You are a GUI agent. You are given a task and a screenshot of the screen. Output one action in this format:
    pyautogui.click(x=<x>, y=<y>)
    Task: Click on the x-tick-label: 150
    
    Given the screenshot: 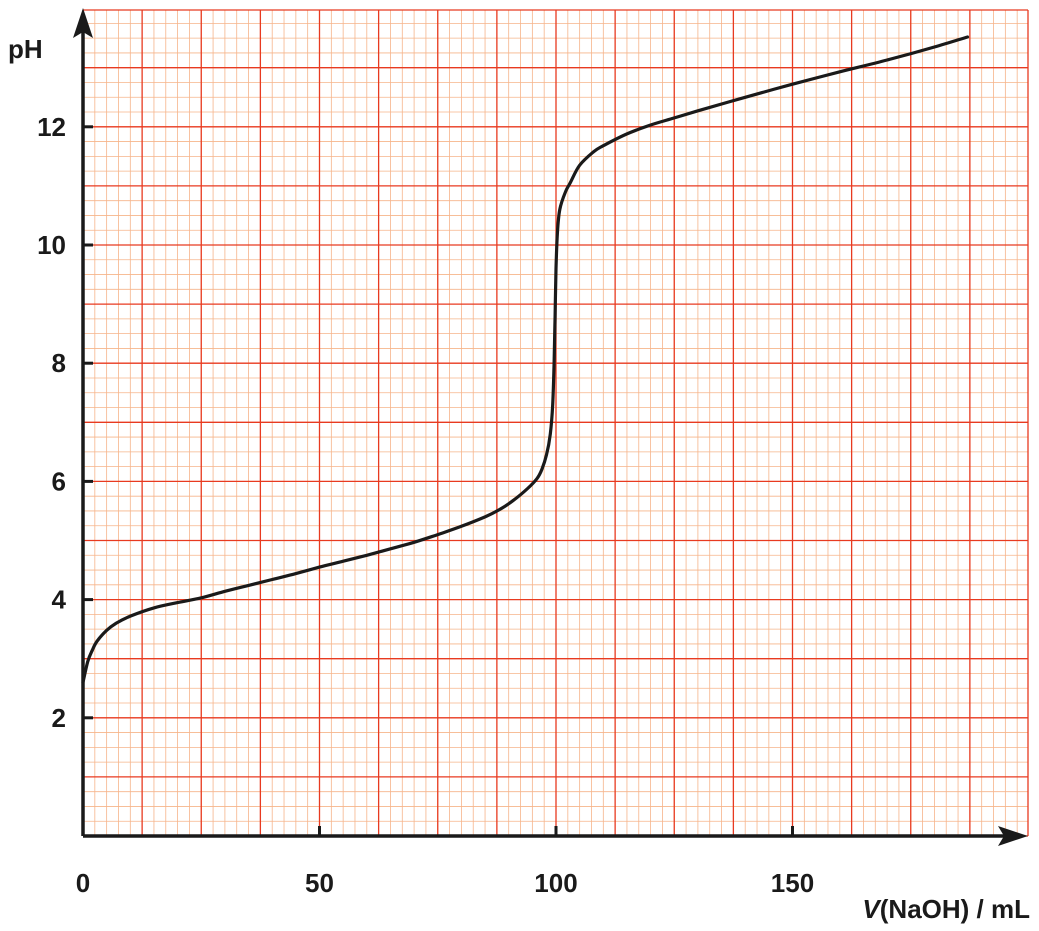 What is the action you would take?
    pyautogui.click(x=792, y=883)
    